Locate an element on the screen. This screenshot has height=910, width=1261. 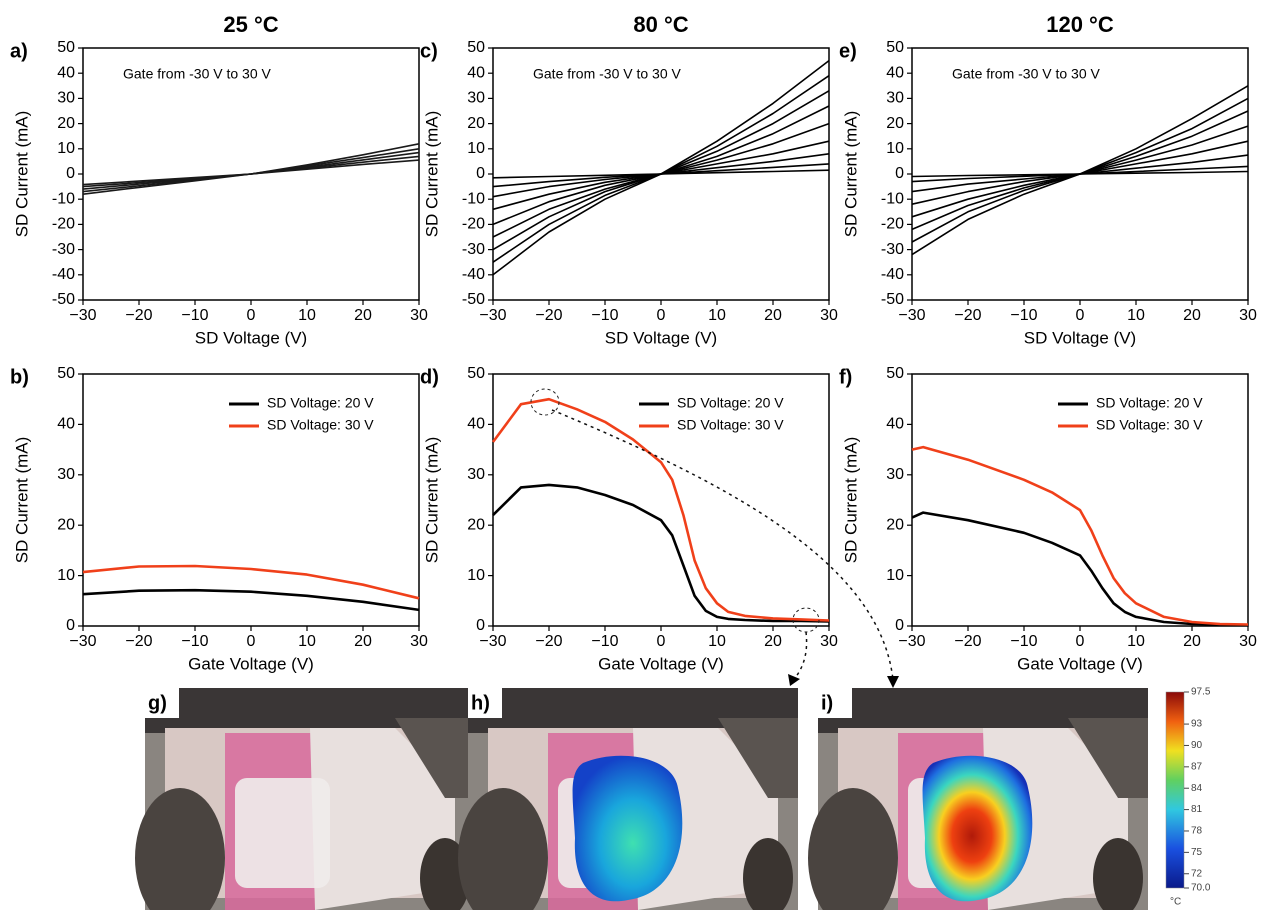
legend-label: SD Voltage: 30 V is located at coordinates (1149, 425).